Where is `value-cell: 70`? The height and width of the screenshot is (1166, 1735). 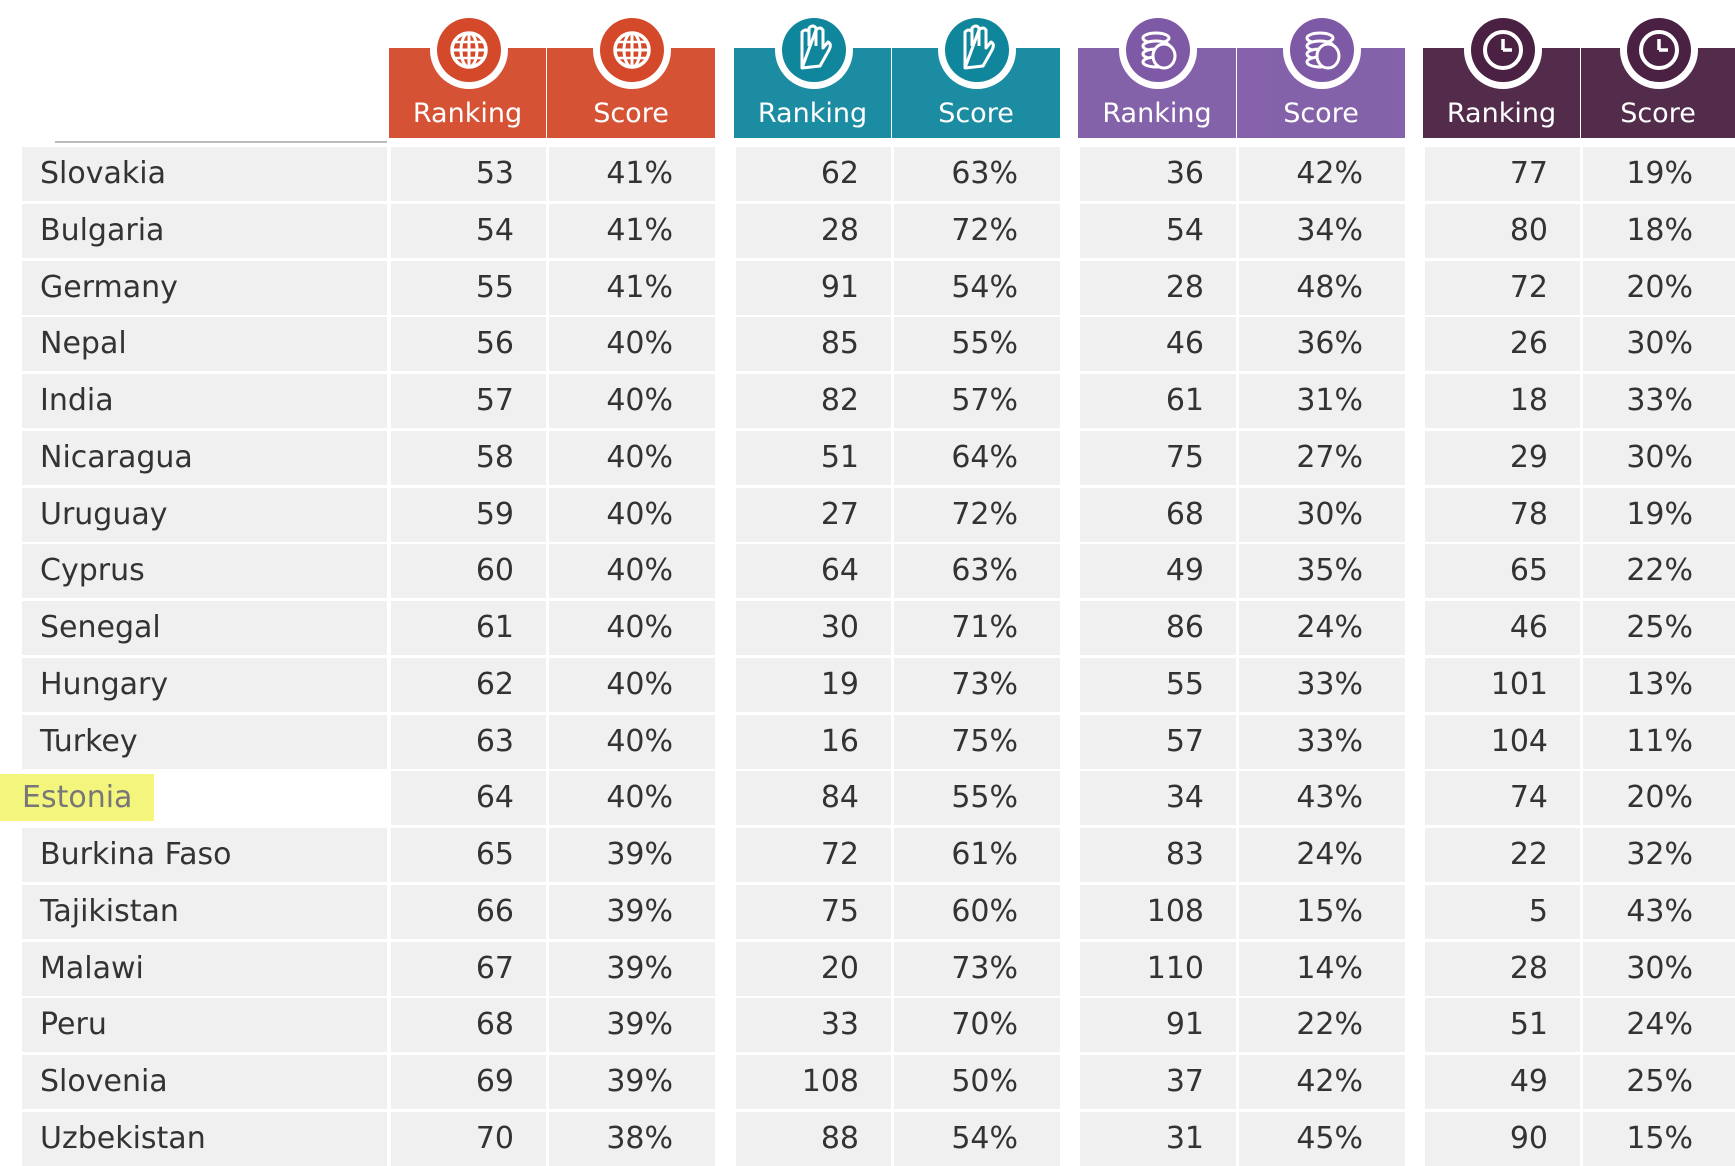
value-cell: 70 is located at coordinates (468, 1138).